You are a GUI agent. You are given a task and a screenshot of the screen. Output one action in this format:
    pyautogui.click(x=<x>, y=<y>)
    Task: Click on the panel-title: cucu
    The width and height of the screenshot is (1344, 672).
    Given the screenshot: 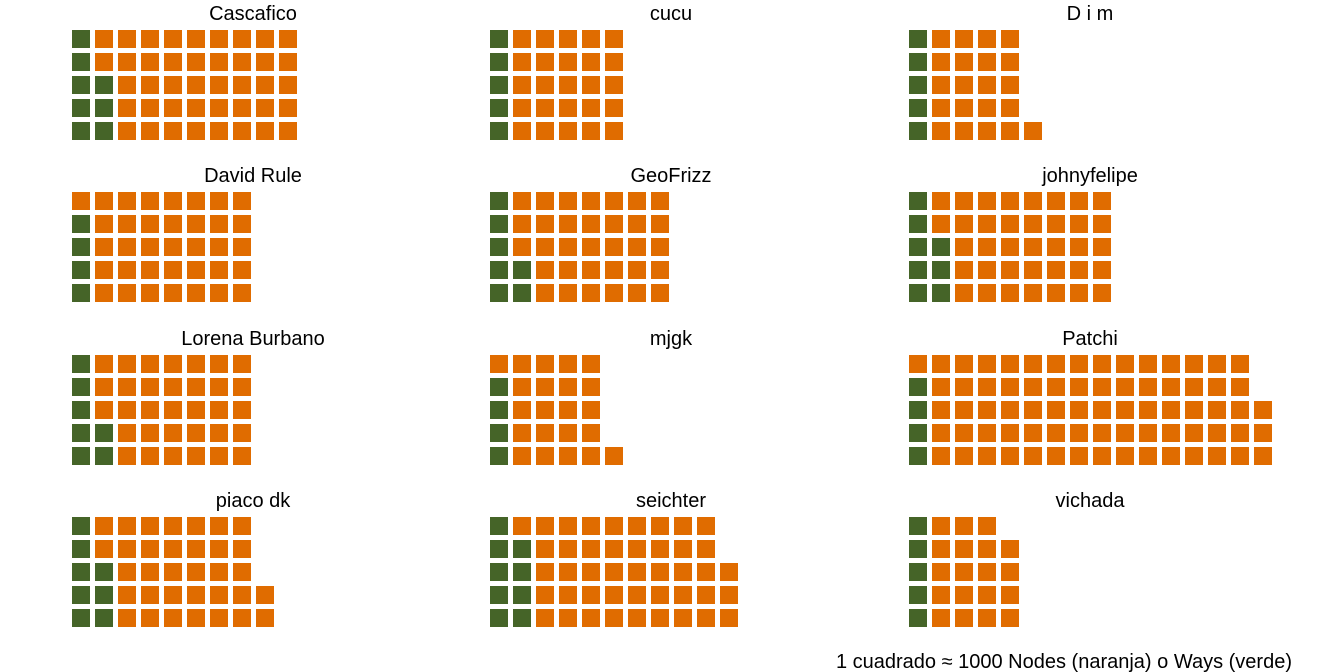 What is the action you would take?
    pyautogui.click(x=671, y=14)
    